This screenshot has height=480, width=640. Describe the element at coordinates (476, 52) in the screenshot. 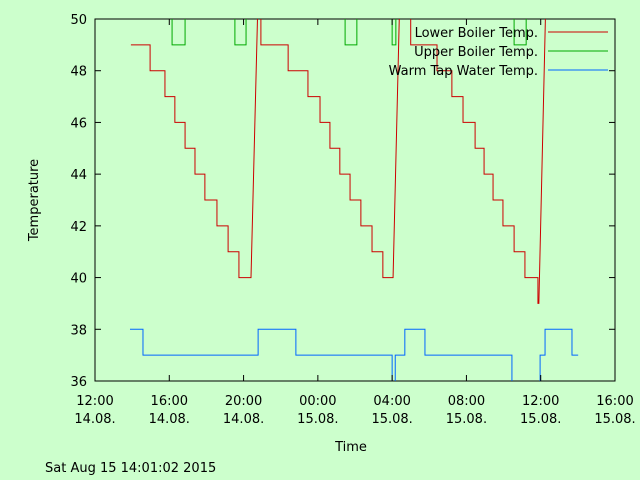

I see `legend-label: Upper Boiler Temp.` at that location.